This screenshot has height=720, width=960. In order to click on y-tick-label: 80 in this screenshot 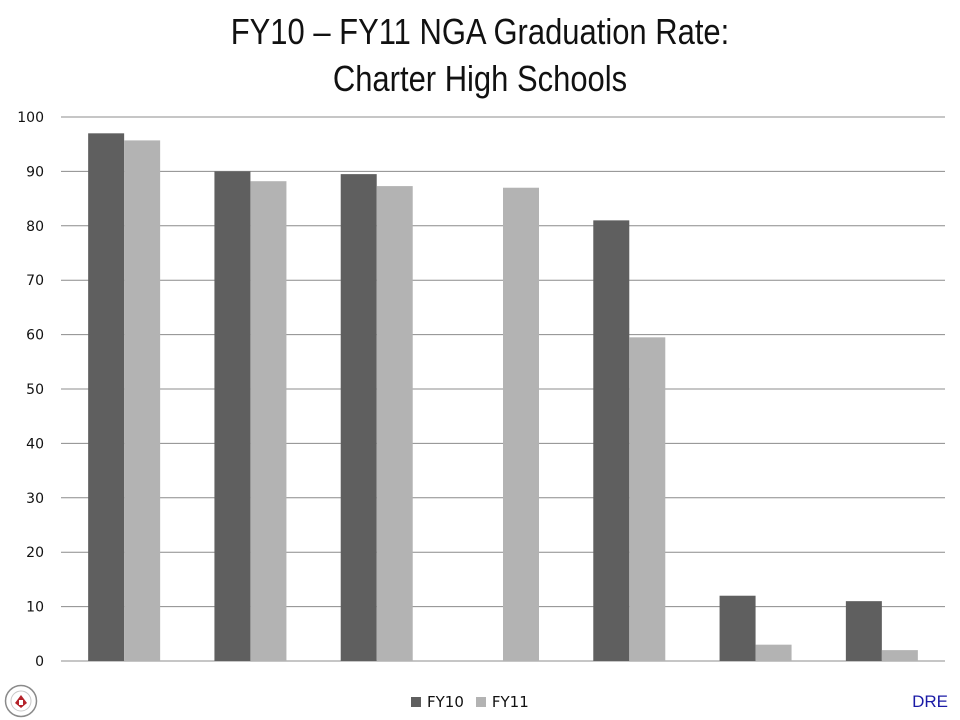, I will do `click(35, 227)`.